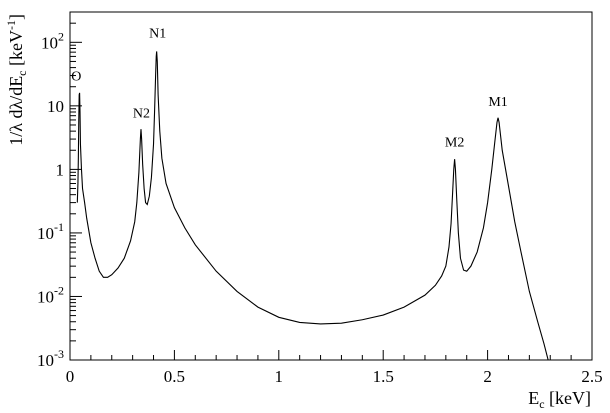  I want to click on peak-label: O, so click(76, 77).